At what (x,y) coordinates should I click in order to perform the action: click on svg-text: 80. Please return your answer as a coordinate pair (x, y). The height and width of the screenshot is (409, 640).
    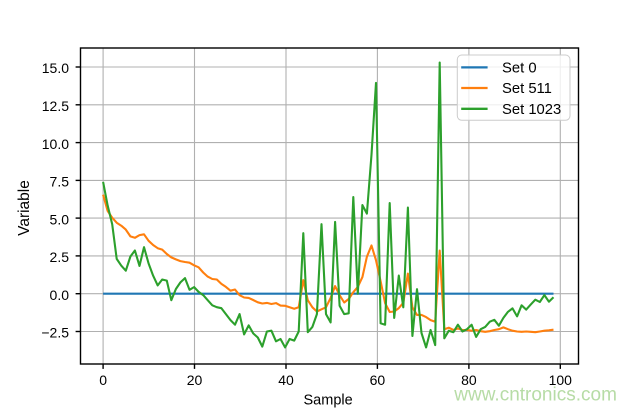
    Looking at the image, I should click on (469, 380).